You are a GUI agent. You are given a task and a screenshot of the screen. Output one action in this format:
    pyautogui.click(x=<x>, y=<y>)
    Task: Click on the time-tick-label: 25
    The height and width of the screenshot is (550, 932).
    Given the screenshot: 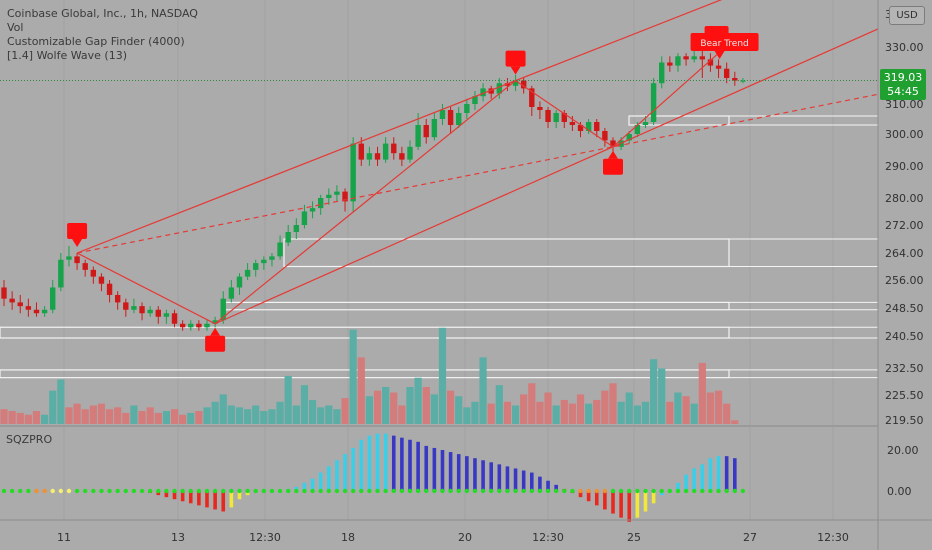 What is the action you would take?
    pyautogui.click(x=634, y=537)
    